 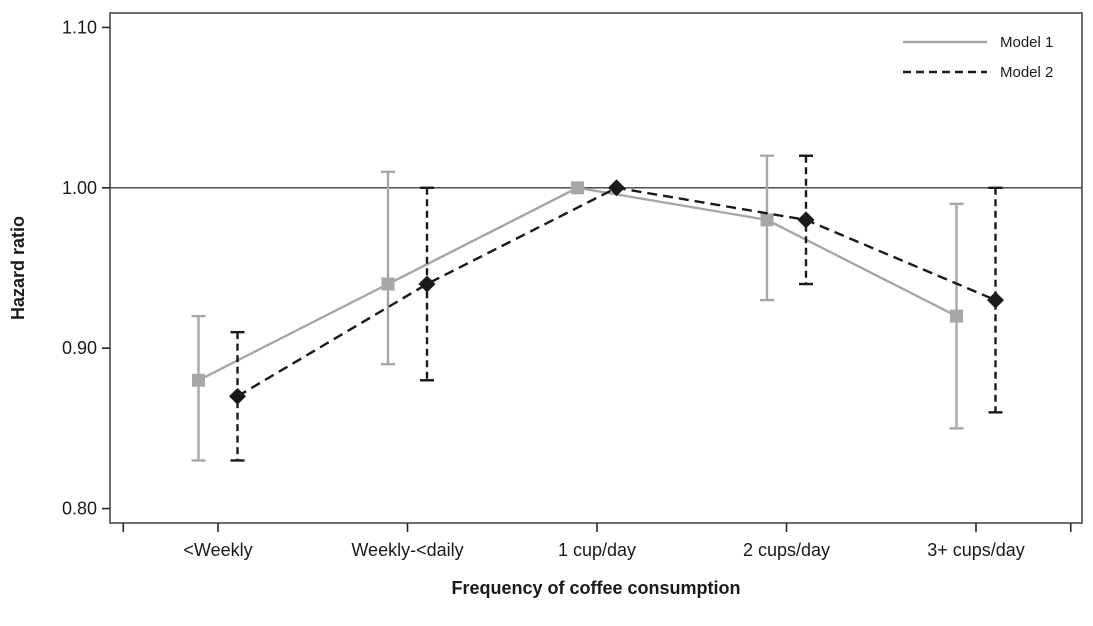 What do you see at coordinates (79, 348) in the screenshot?
I see `y-axis-tick-label: 0.90` at bounding box center [79, 348].